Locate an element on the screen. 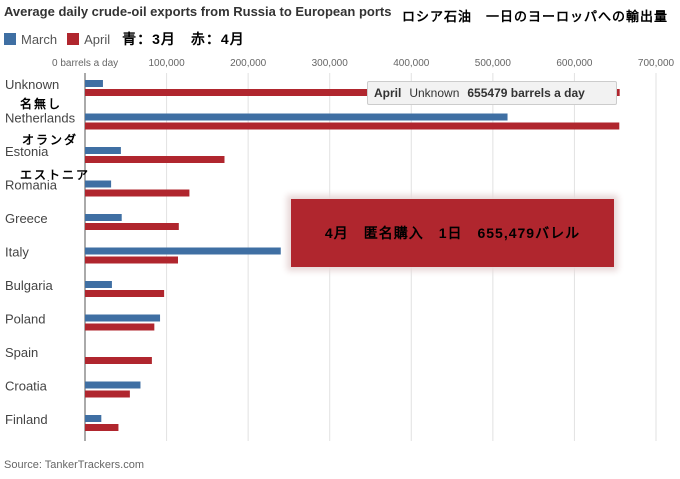 This screenshot has height=479, width=680. bar-april-romania is located at coordinates (137, 193).